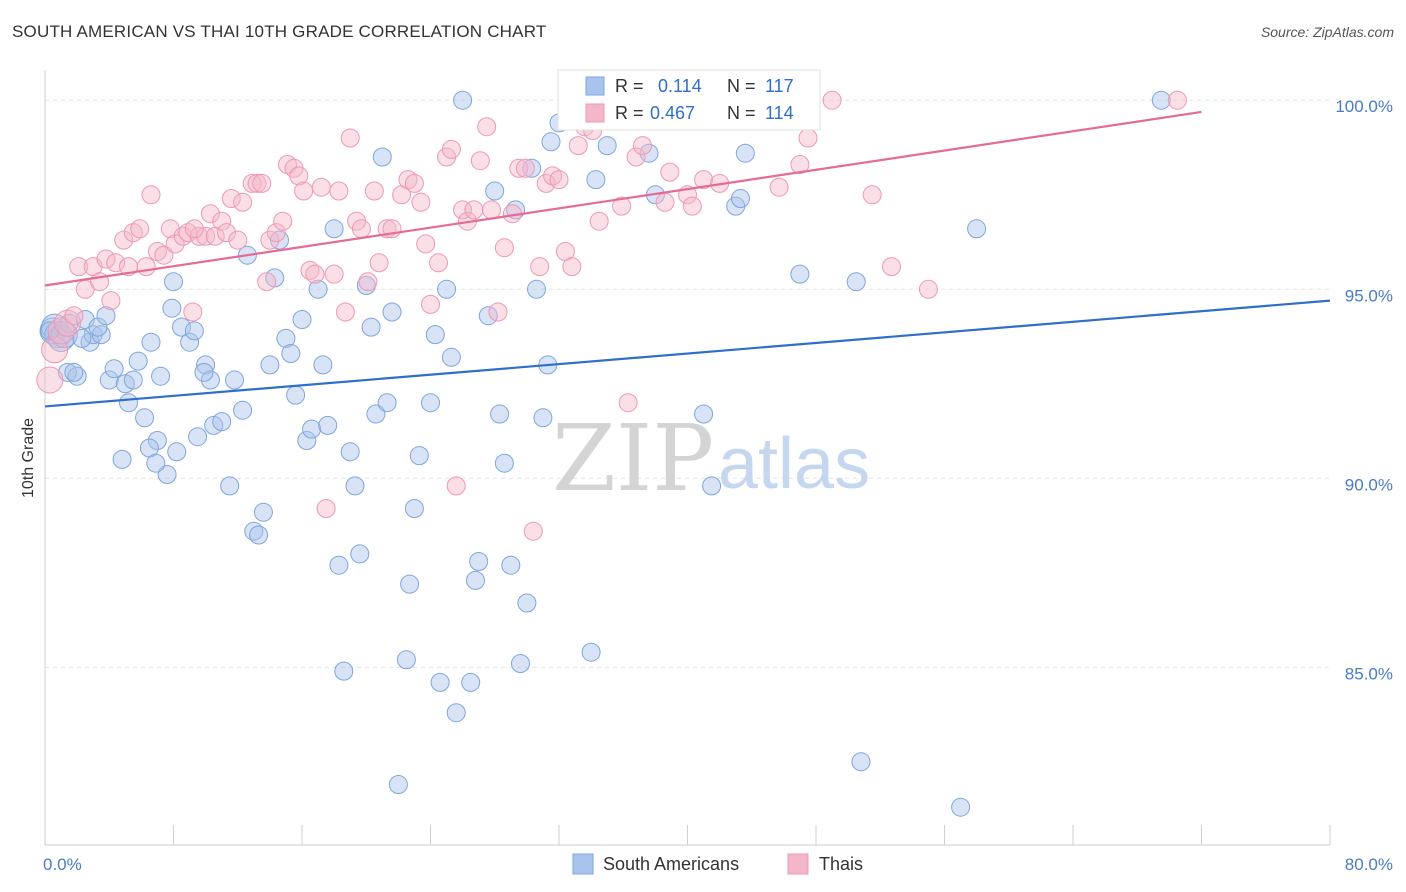 The image size is (1406, 892). Describe the element at coordinates (680, 86) in the screenshot. I see `legend-r-value-blue: 0.114` at that location.